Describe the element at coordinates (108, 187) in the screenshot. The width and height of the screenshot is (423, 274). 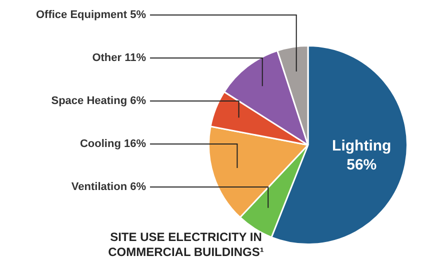
I see `slice-label: Ventilation 6%` at that location.